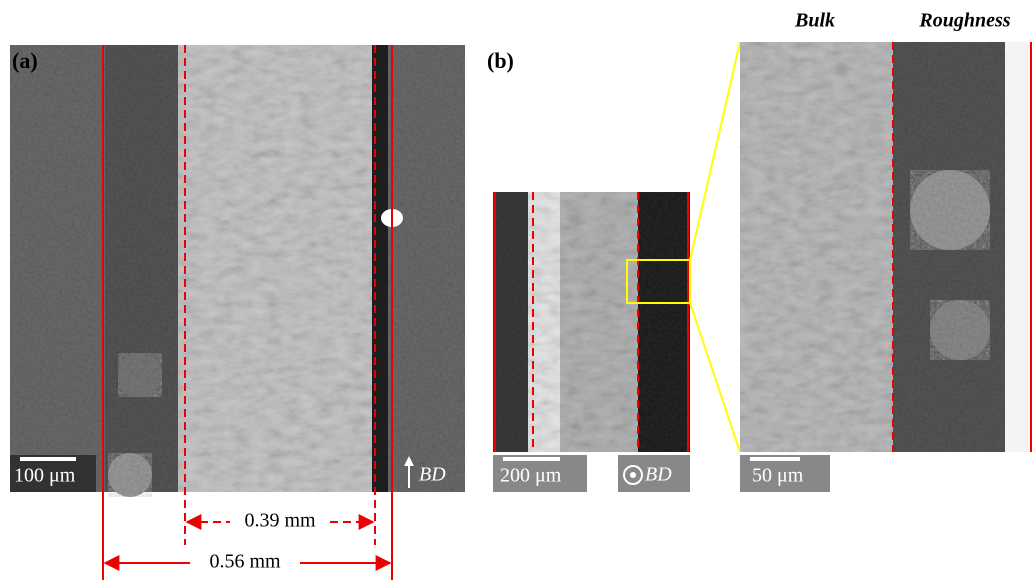  Describe the element at coordinates (658, 281) in the screenshot. I see `zoom-box` at that location.